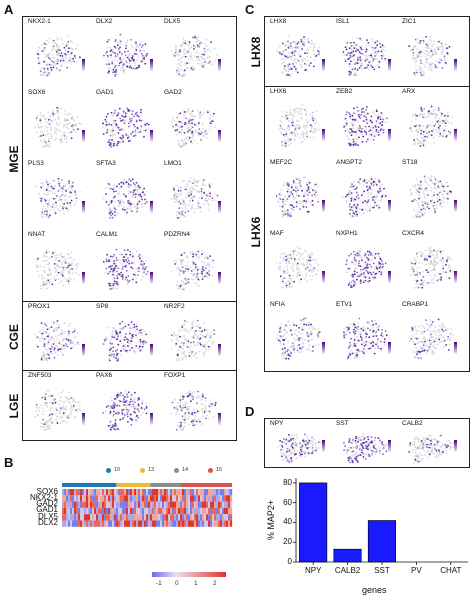  Describe the element at coordinates (39, 21) in the screenshot. I see `gene-label: NKX2-1` at that location.